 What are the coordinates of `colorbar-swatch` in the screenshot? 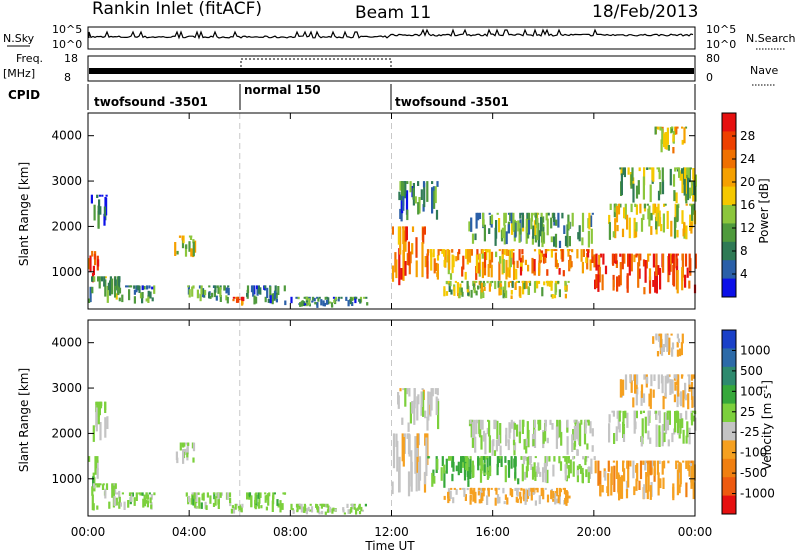 It's located at (729, 159).